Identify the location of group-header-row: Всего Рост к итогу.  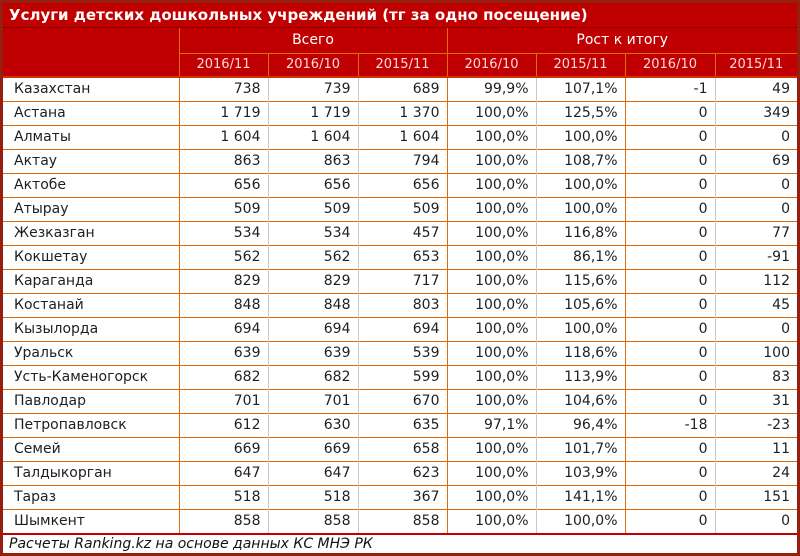
(400, 52).